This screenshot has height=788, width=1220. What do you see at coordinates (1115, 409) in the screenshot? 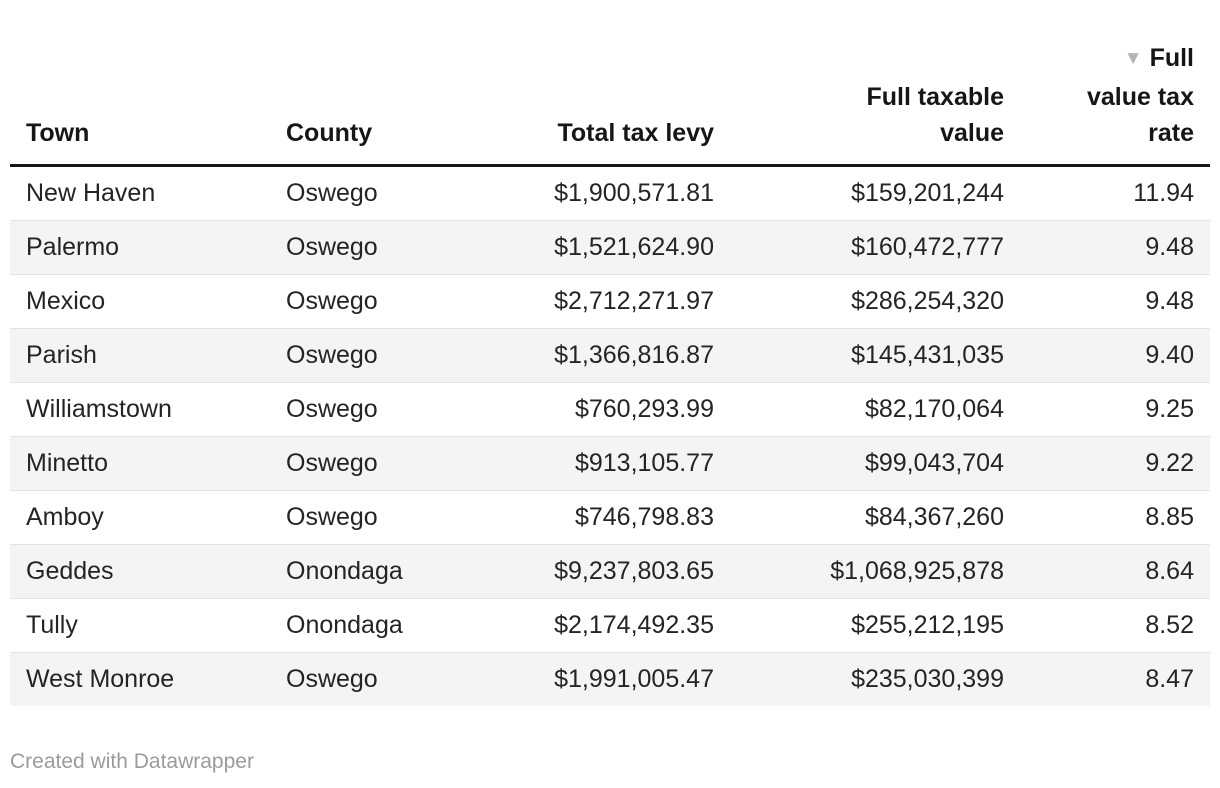
I see `cell-rate: 9.25` at bounding box center [1115, 409].